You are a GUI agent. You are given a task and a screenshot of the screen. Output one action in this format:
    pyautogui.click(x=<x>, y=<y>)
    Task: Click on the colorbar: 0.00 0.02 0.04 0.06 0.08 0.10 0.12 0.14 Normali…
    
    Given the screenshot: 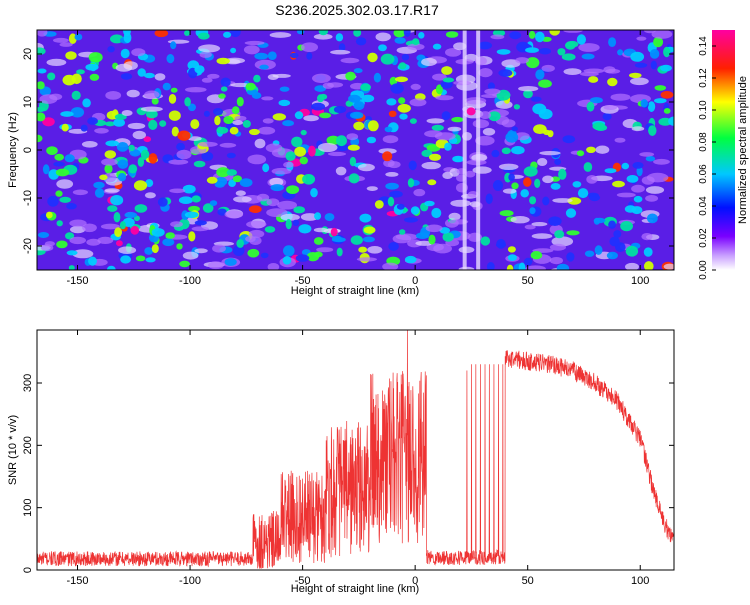 What is the action you would take?
    pyautogui.click(x=723, y=155)
    